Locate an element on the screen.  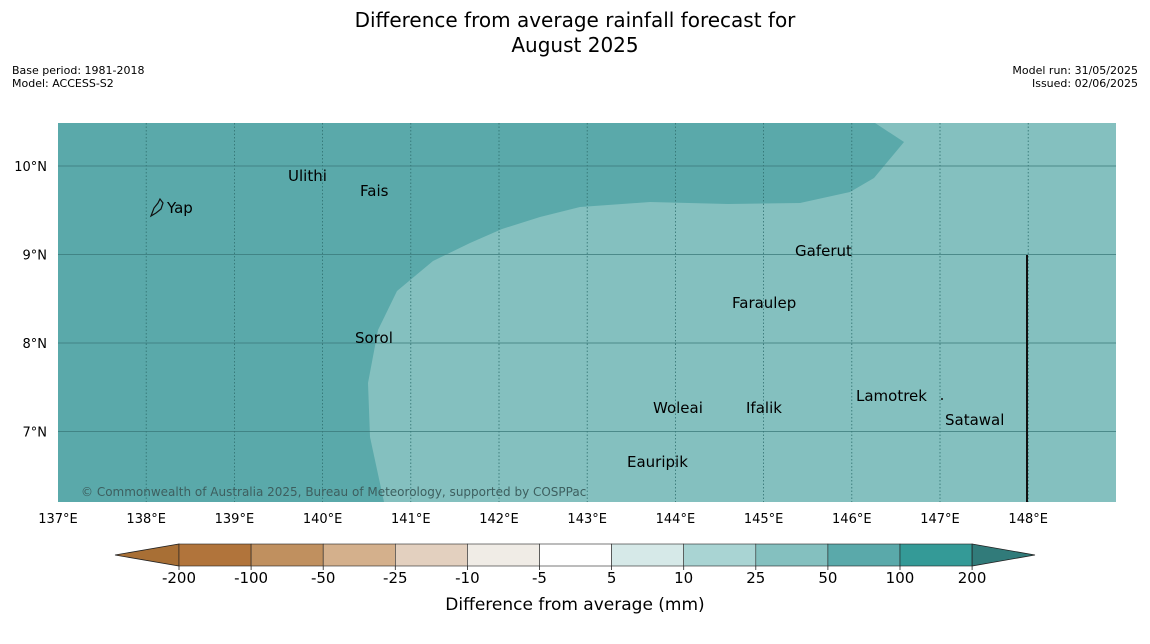
place-lamotrek: Lamotrek is located at coordinates (891, 396).